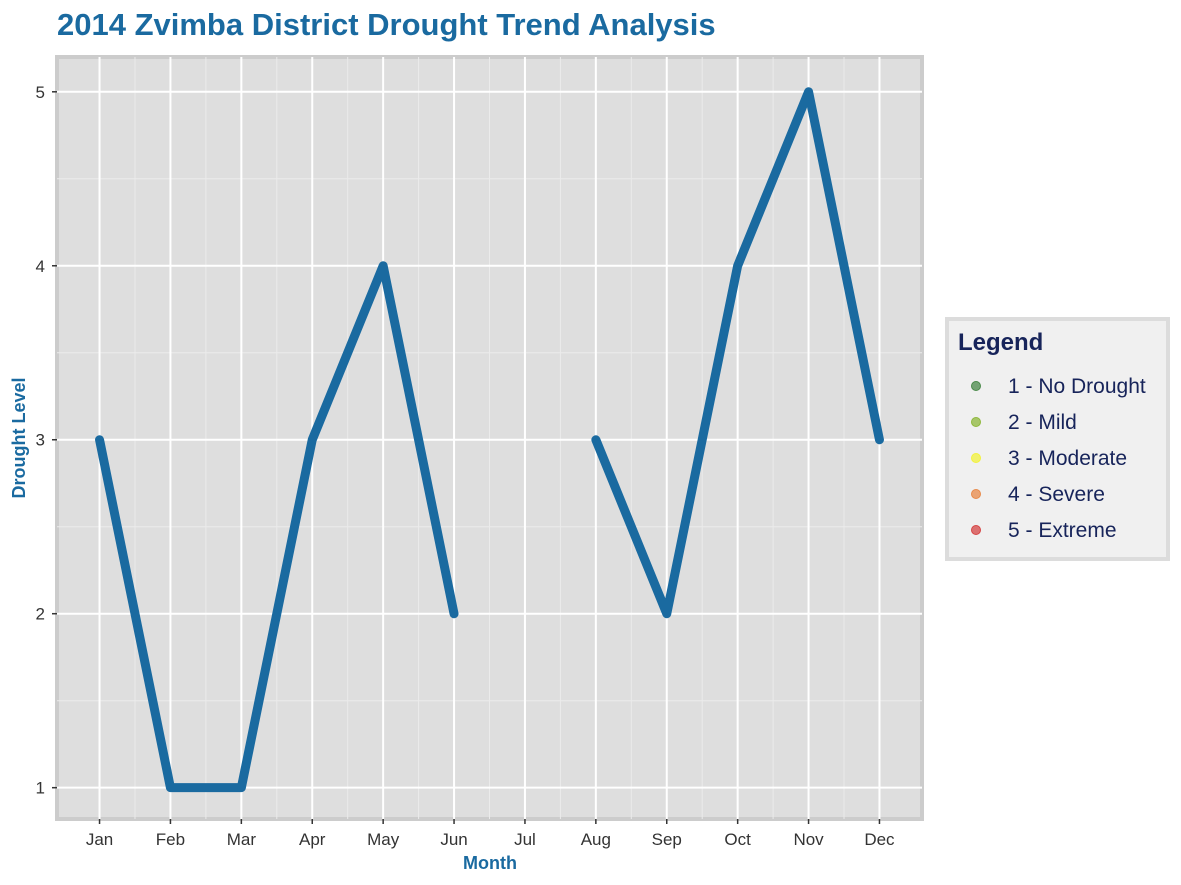 The height and width of the screenshot is (885, 1181). I want to click on x-axis-ticks: Jan Feb Mar Apr May Jun Jul Aug Sep Oct Nov Dec, so click(490, 834).